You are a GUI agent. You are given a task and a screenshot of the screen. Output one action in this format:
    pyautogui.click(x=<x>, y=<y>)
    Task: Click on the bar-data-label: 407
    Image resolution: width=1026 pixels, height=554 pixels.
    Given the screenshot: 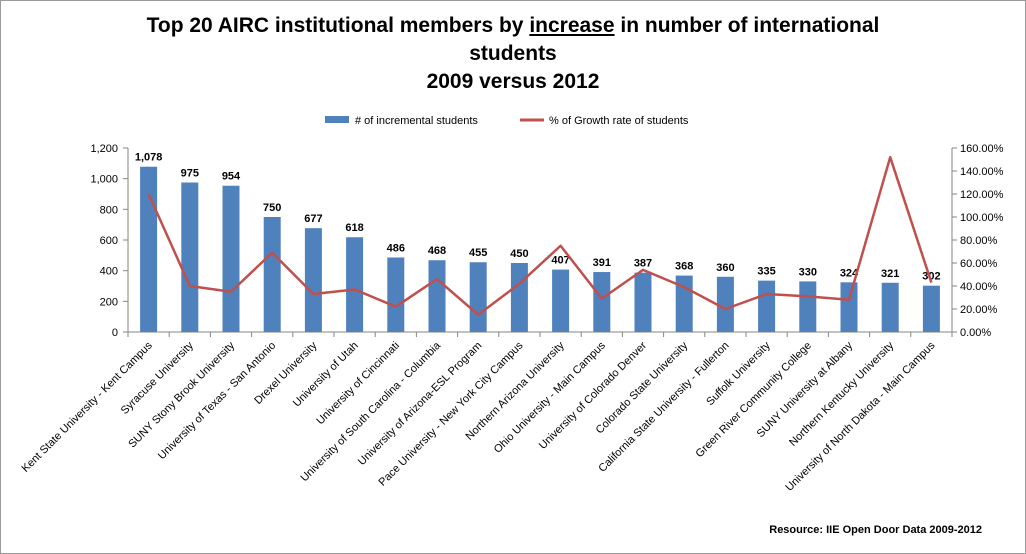 What is the action you would take?
    pyautogui.click(x=560, y=261)
    